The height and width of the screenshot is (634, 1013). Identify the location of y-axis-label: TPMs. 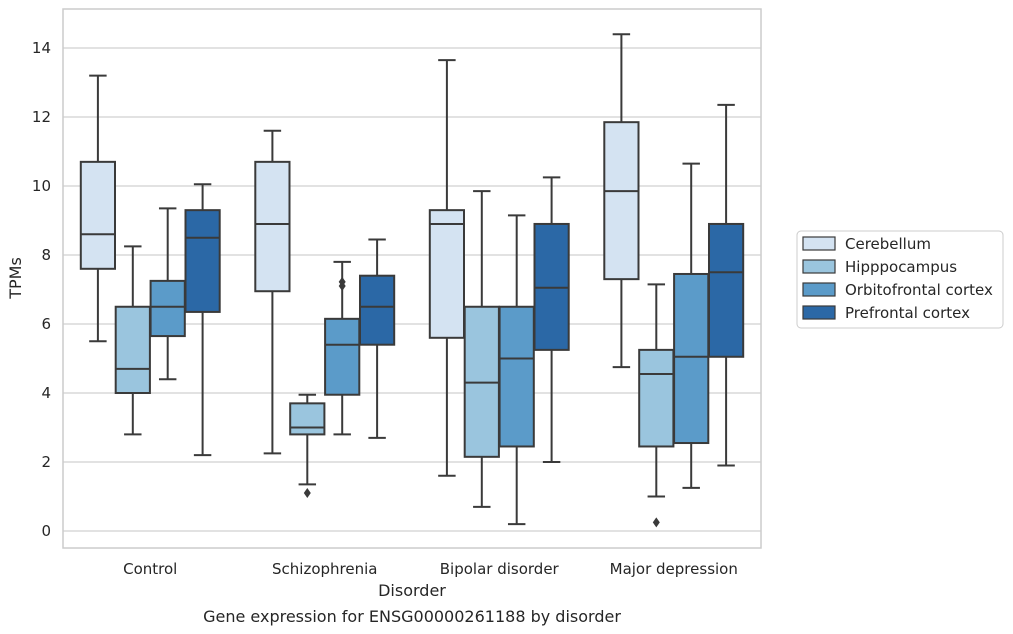
(15, 278).